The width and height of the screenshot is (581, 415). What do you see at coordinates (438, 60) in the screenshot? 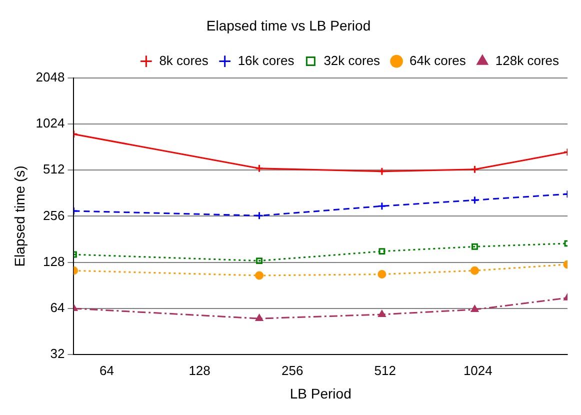
I see `legend-label: 64k cores` at bounding box center [438, 60].